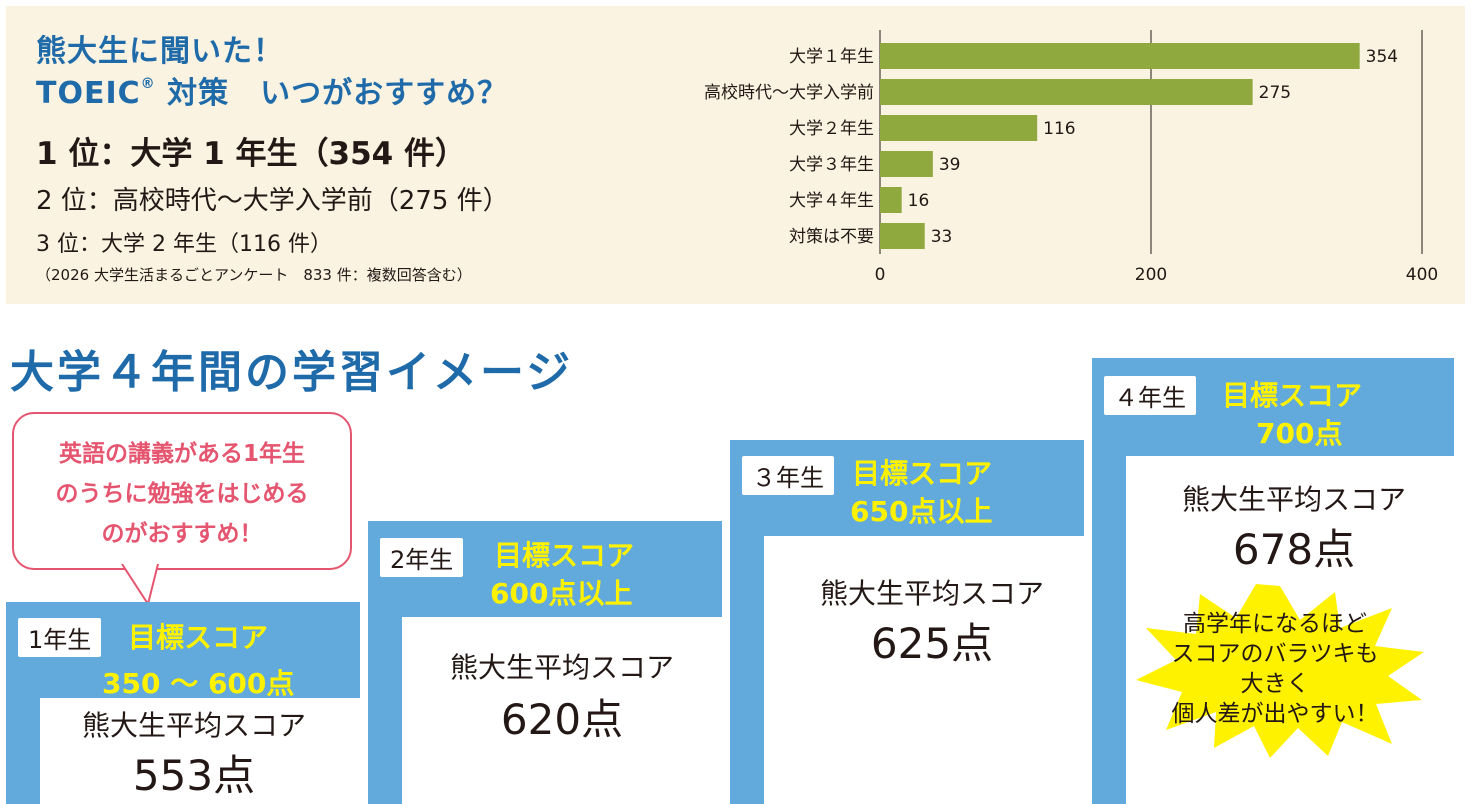 The image size is (1481, 804). I want to click on burst-line-2: スコアのバラツキも, so click(1275, 654).